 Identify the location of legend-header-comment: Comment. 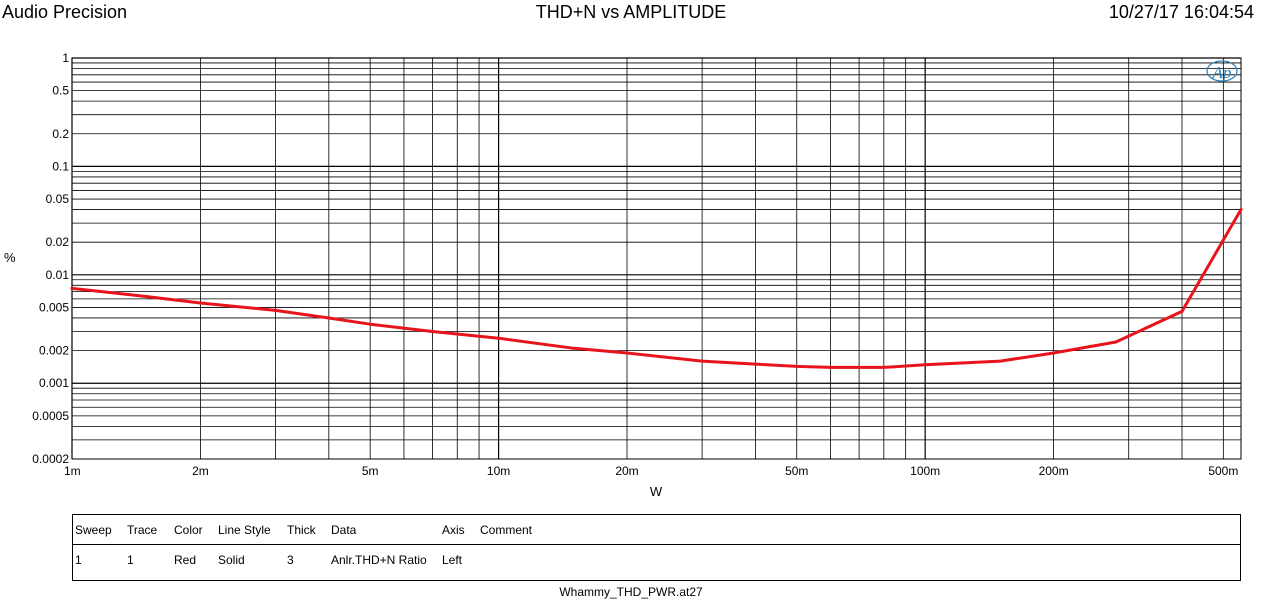
(506, 530).